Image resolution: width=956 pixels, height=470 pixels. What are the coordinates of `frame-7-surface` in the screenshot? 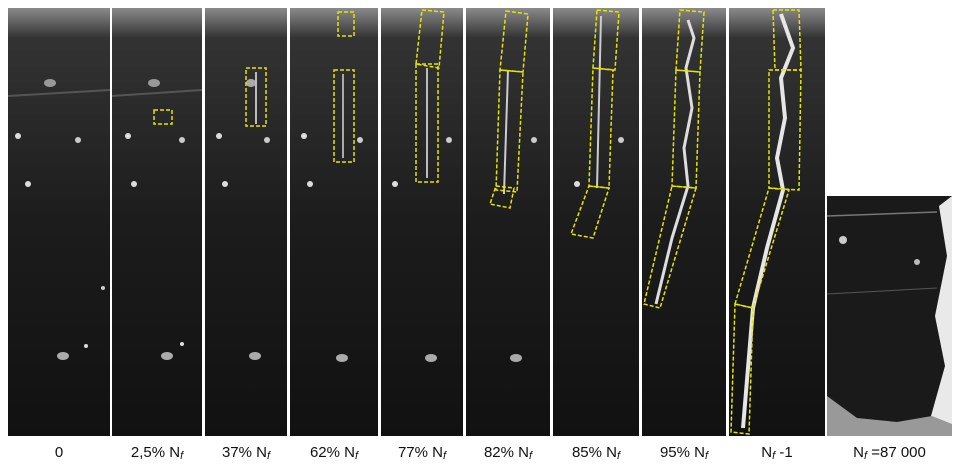 It's located at (684, 222).